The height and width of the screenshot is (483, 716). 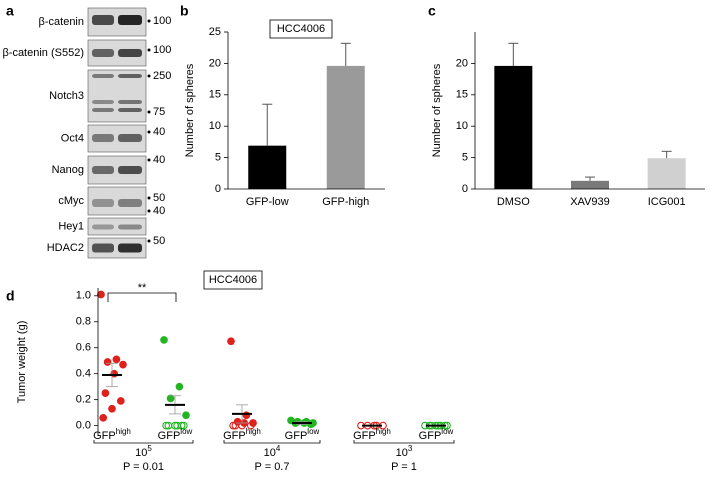 What do you see at coordinates (272, 467) in the screenshot?
I see `p-value: P = 0.7` at bounding box center [272, 467].